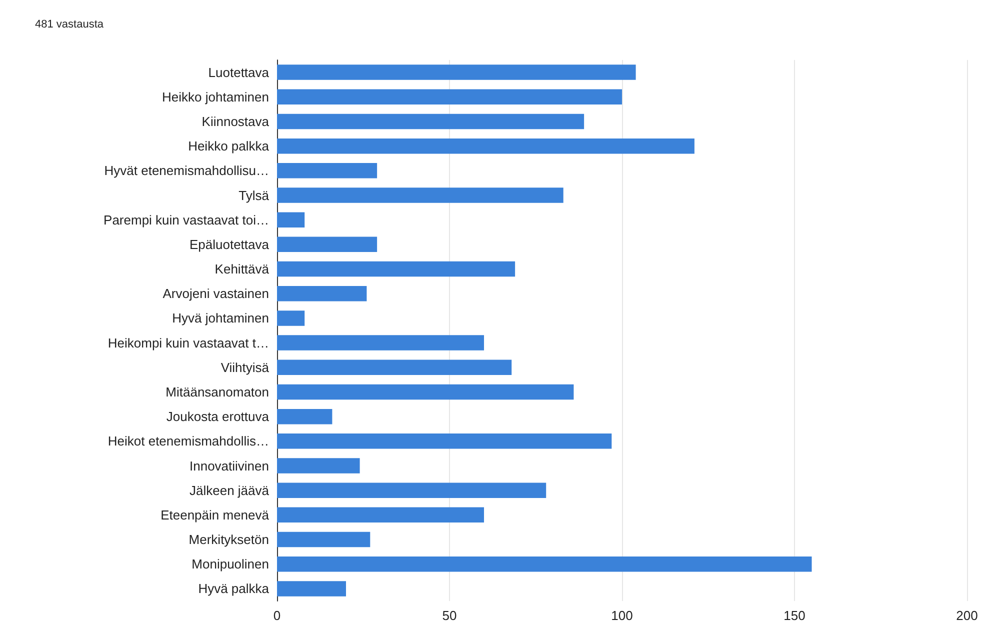 The height and width of the screenshot is (643, 989). I want to click on y-tick-label: Mitäänsanomaton, so click(217, 392).